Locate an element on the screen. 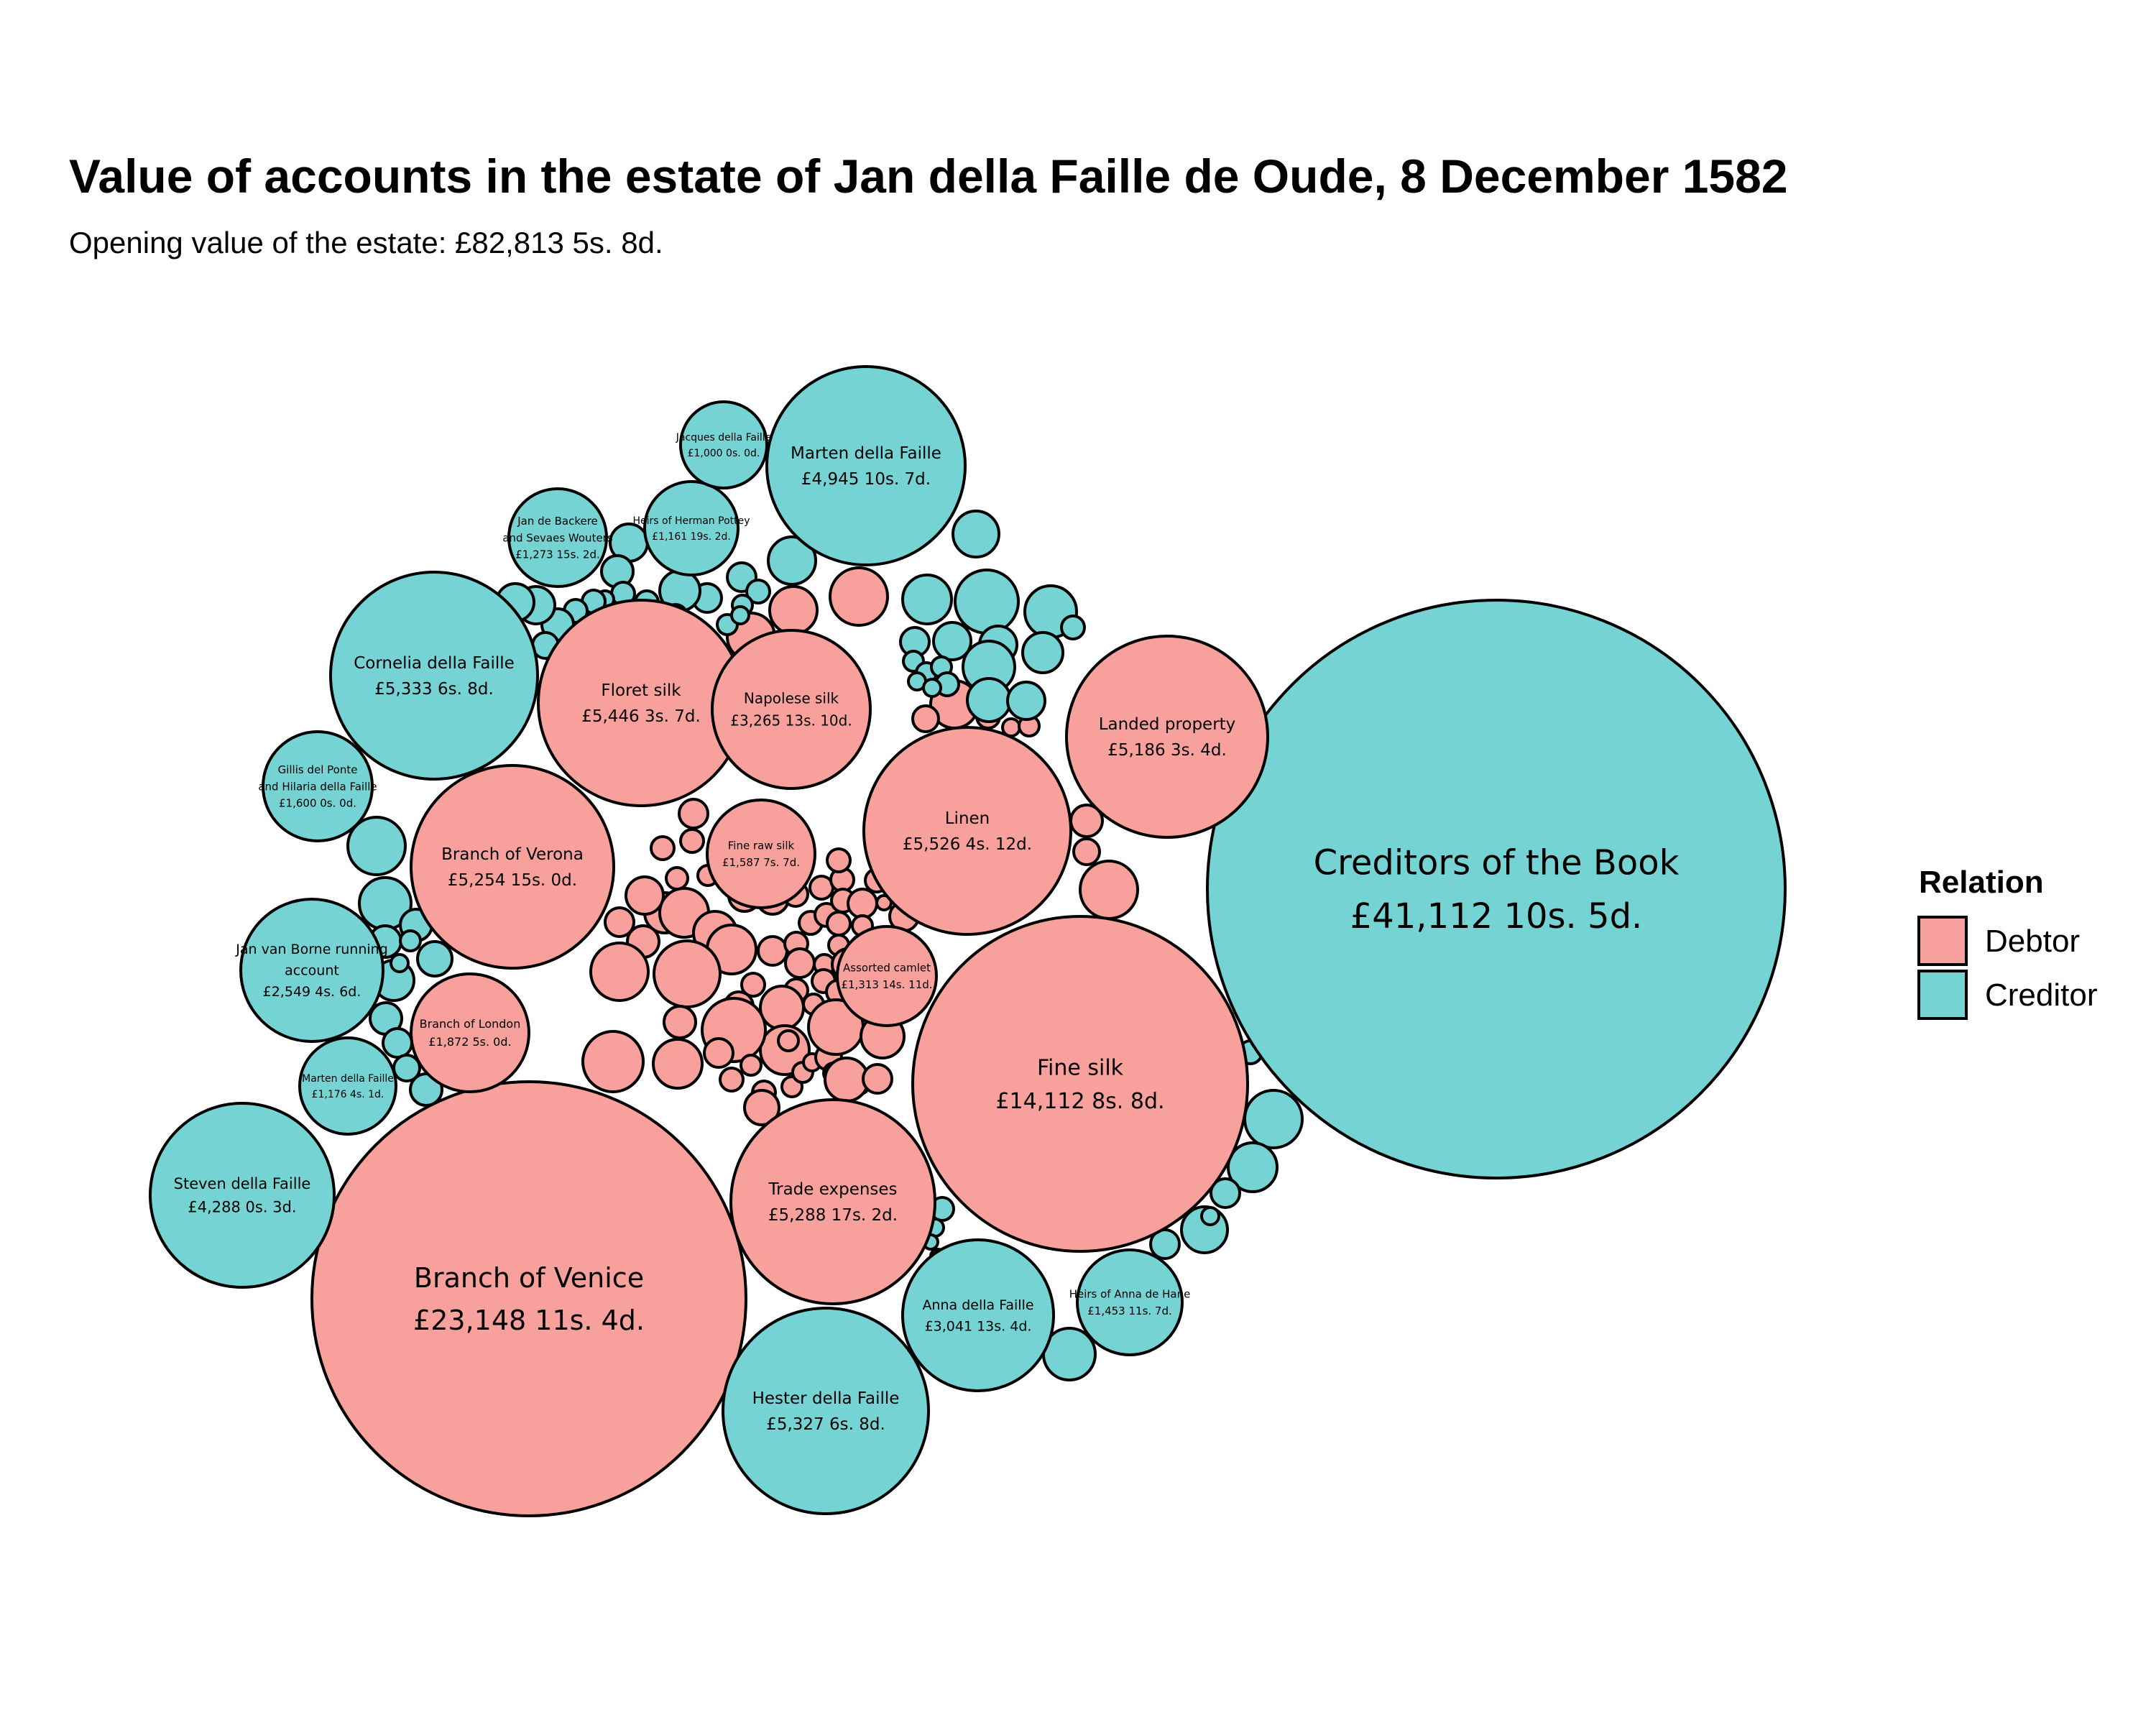 This screenshot has width=2156, height=1725. account-name-label: Trade expenses is located at coordinates (832, 1189).